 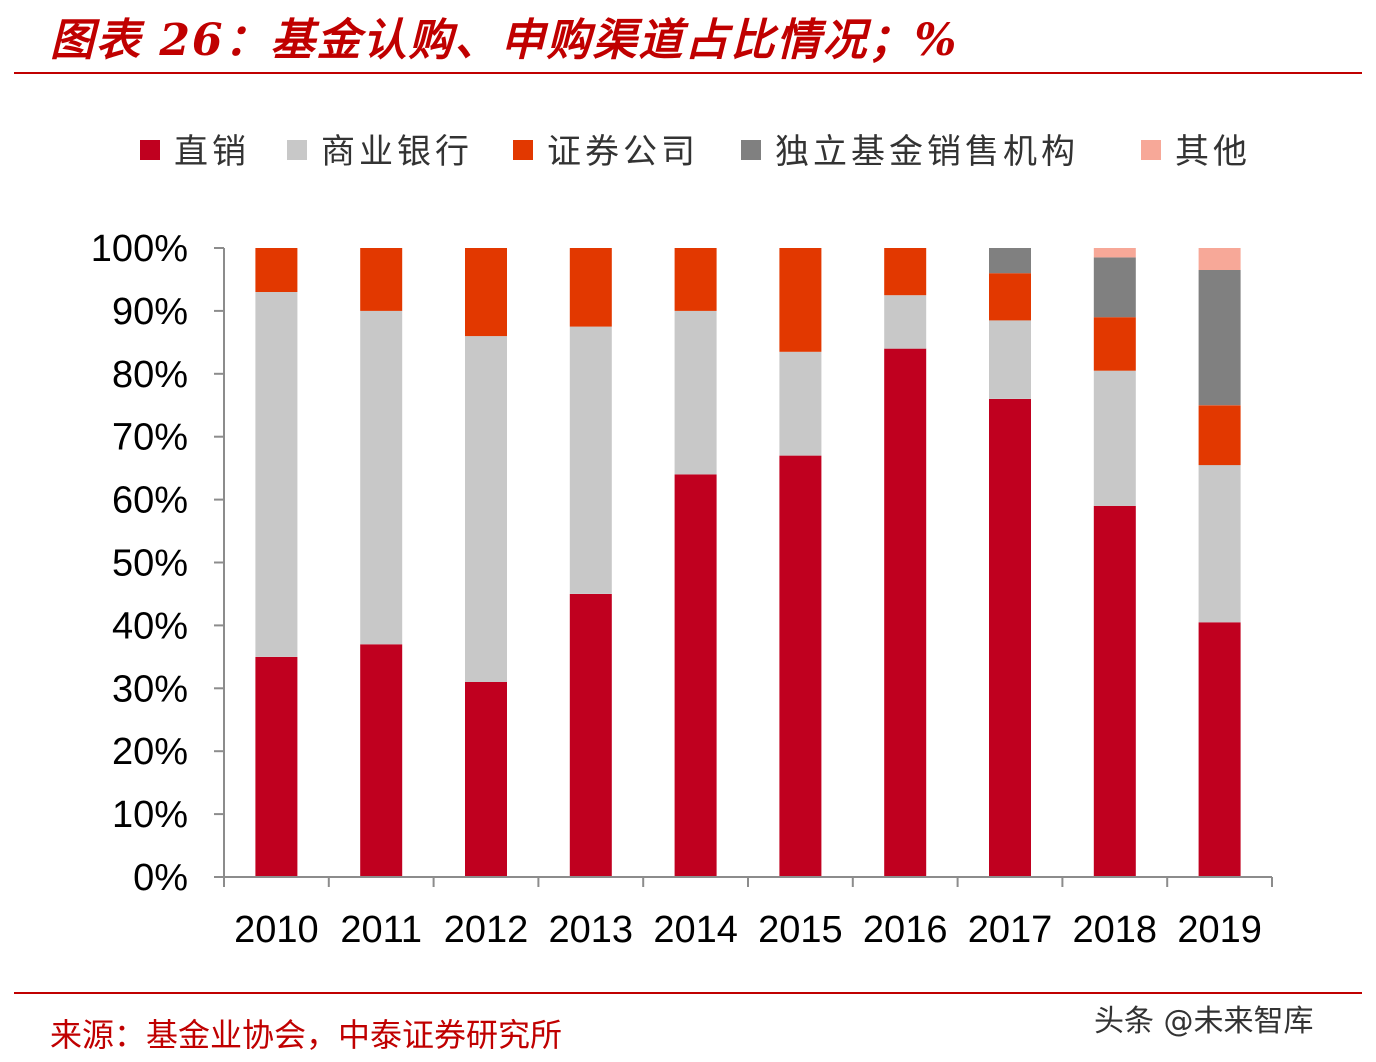 What do you see at coordinates (150, 689) in the screenshot?
I see `y-tick-label-30pct: 30%` at bounding box center [150, 689].